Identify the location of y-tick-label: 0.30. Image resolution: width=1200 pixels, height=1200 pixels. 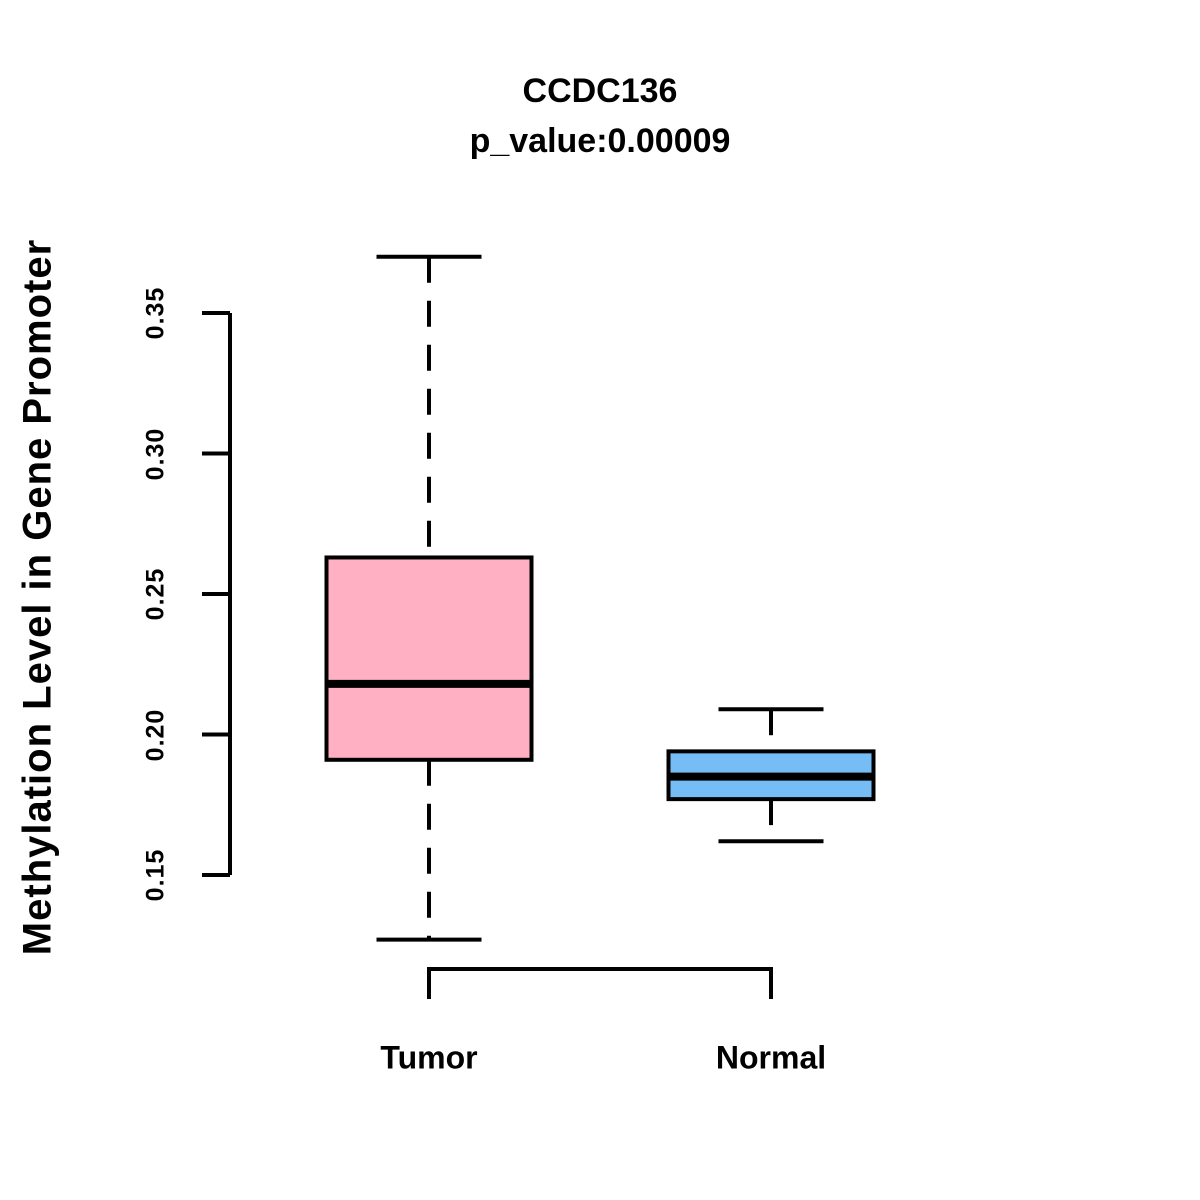
(155, 453).